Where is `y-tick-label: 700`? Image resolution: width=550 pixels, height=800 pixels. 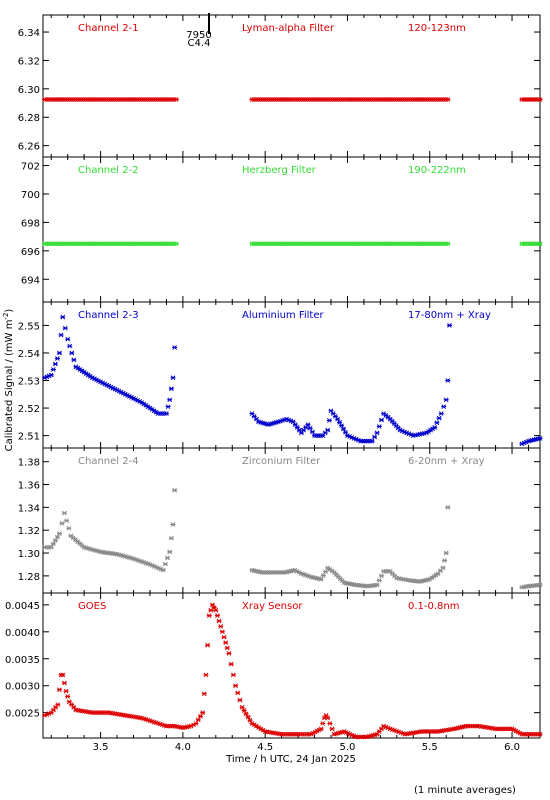
y-tick-label: 700 is located at coordinates (30, 195).